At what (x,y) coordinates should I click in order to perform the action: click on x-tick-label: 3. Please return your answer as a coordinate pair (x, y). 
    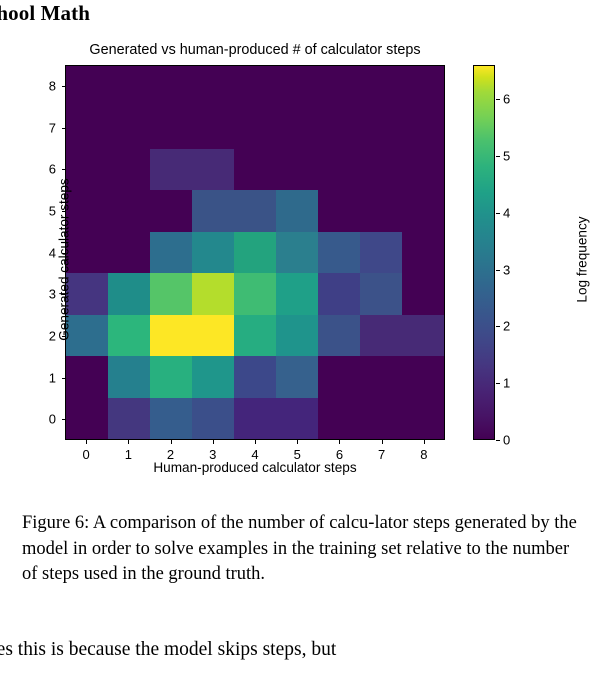
    Looking at the image, I should click on (213, 454).